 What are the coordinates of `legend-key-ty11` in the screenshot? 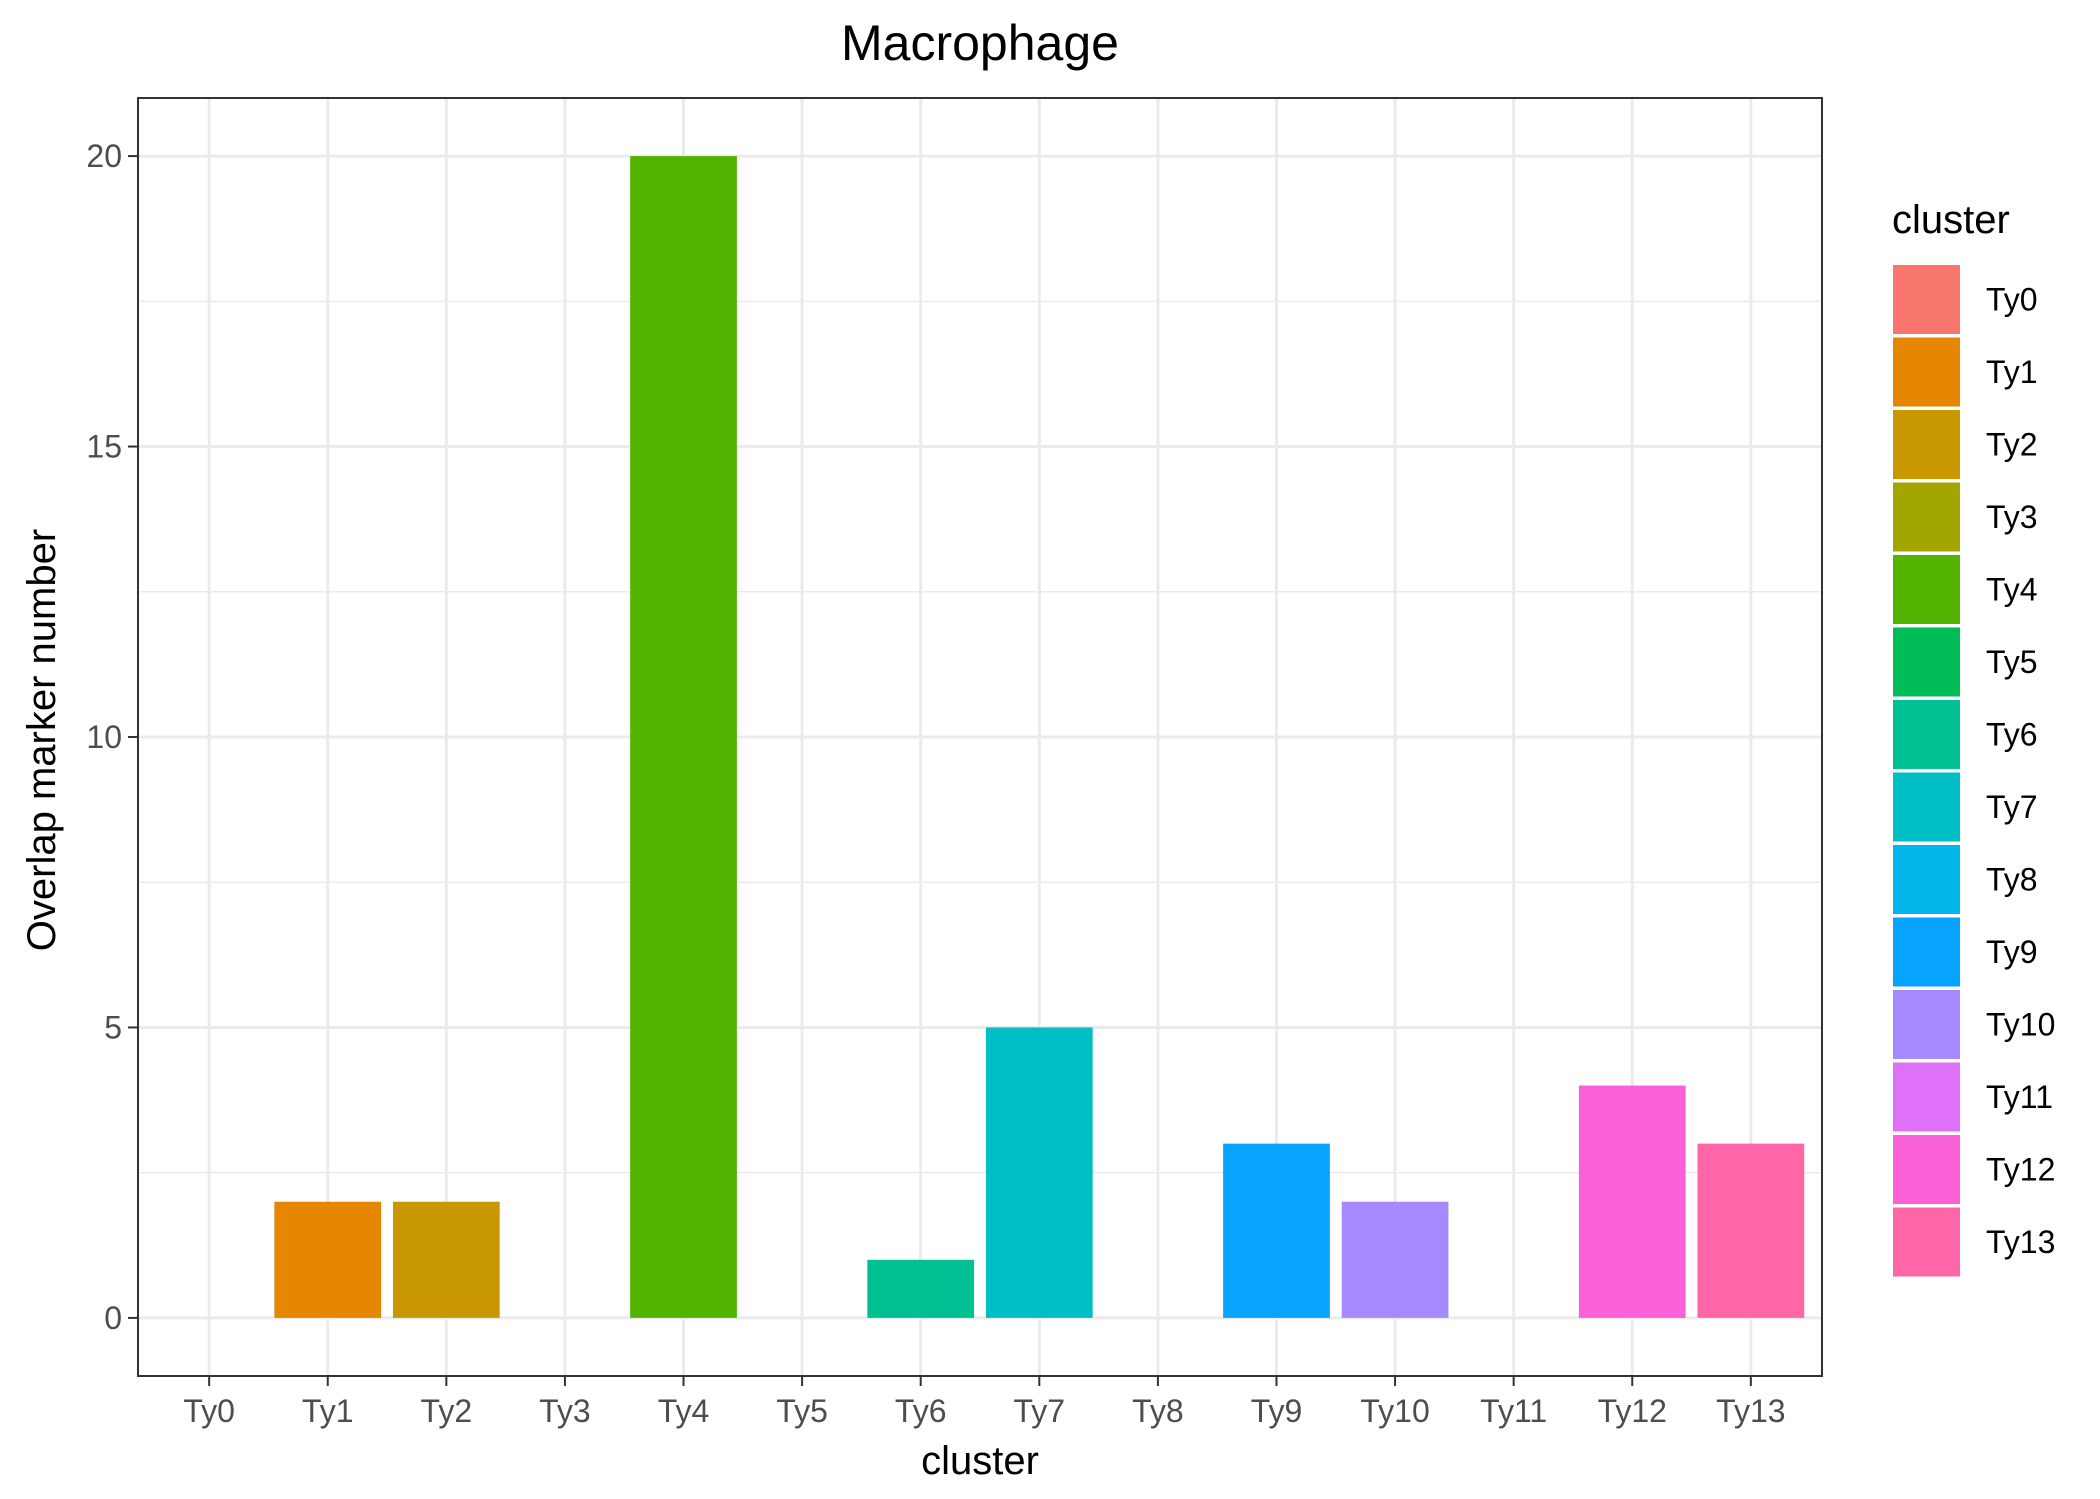 It's located at (1926, 1097).